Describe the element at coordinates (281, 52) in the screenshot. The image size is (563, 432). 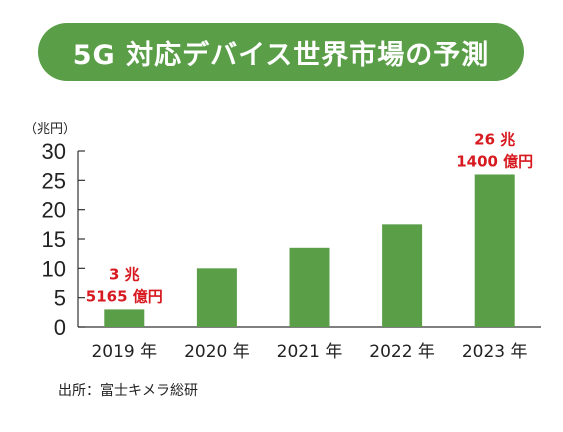
I see `chart-title: 5G 対応デバイス世界市場の予測` at that location.